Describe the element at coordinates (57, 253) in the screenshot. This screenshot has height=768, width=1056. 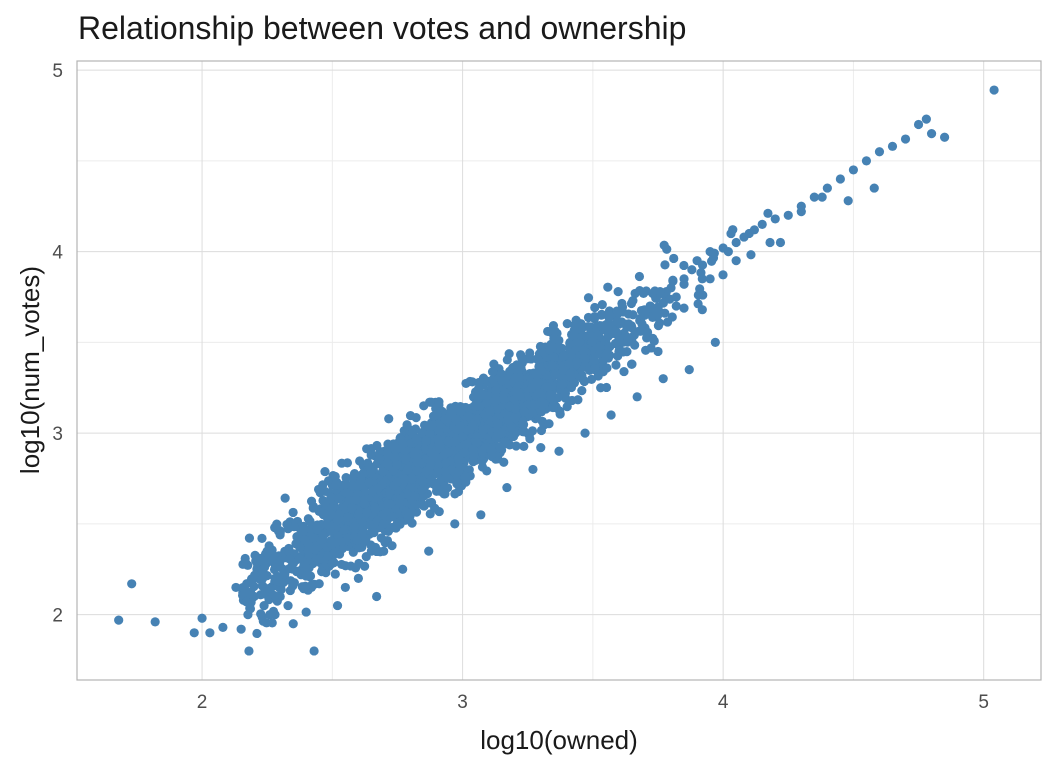
I see `y-tick-label: 4` at that location.